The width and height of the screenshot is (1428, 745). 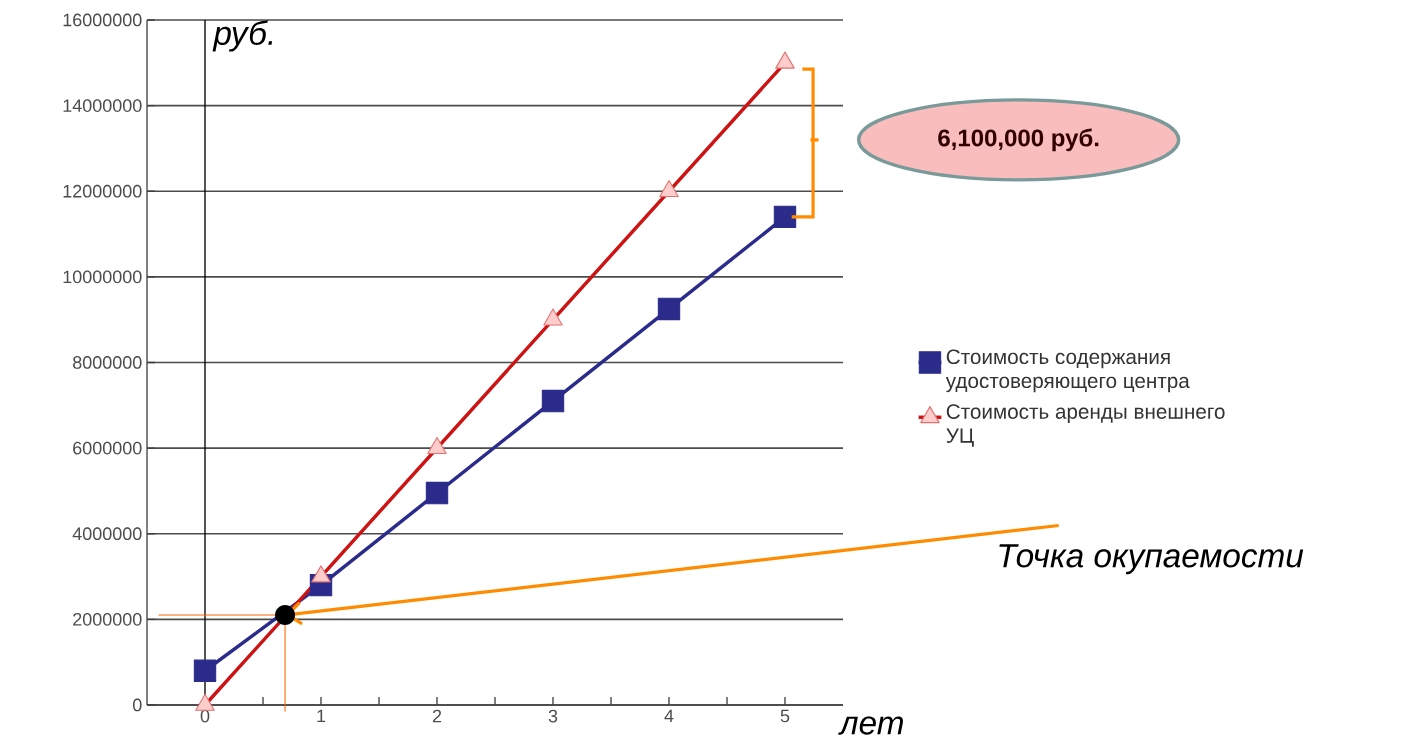 What do you see at coordinates (553, 716) in the screenshot?
I see `x-tick-label: 3` at bounding box center [553, 716].